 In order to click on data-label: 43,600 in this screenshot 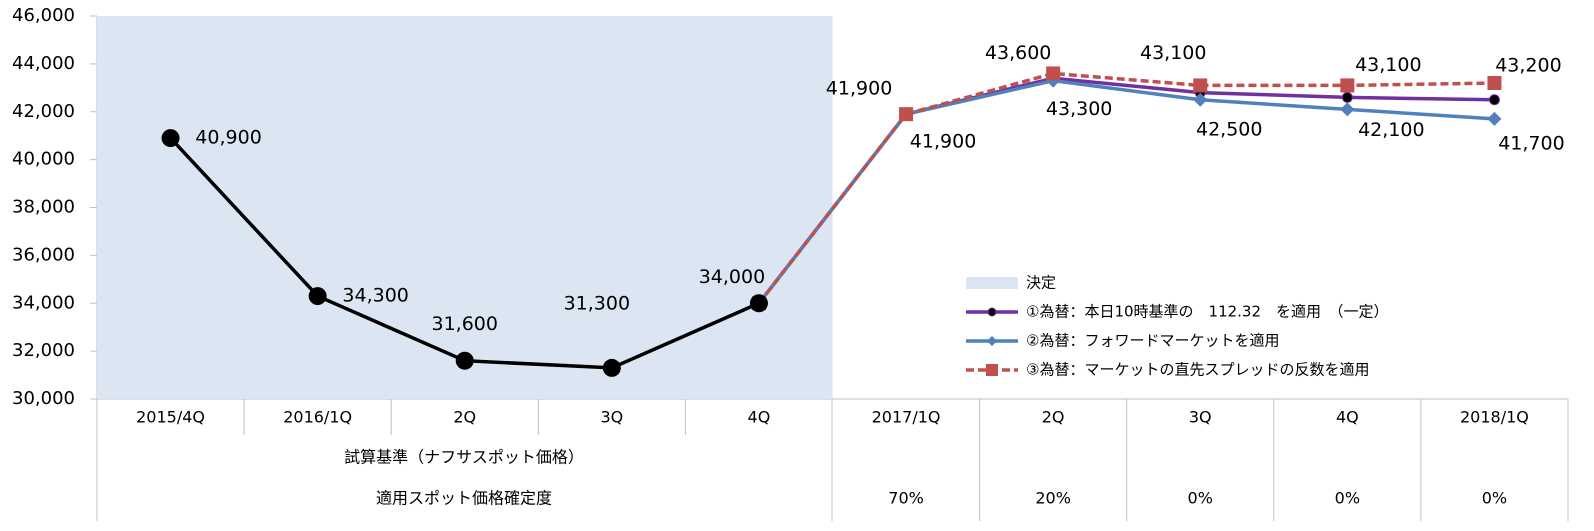, I will do `click(1018, 53)`.